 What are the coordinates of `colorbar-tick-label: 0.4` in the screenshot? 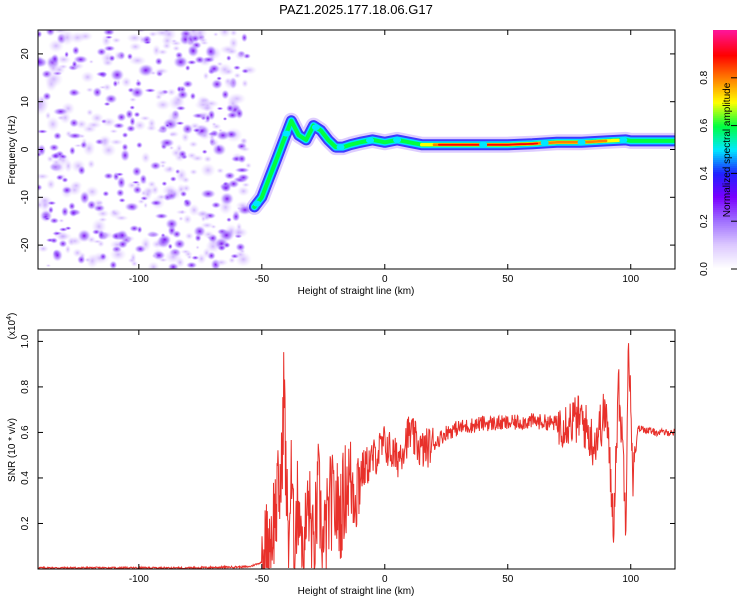 It's located at (704, 173).